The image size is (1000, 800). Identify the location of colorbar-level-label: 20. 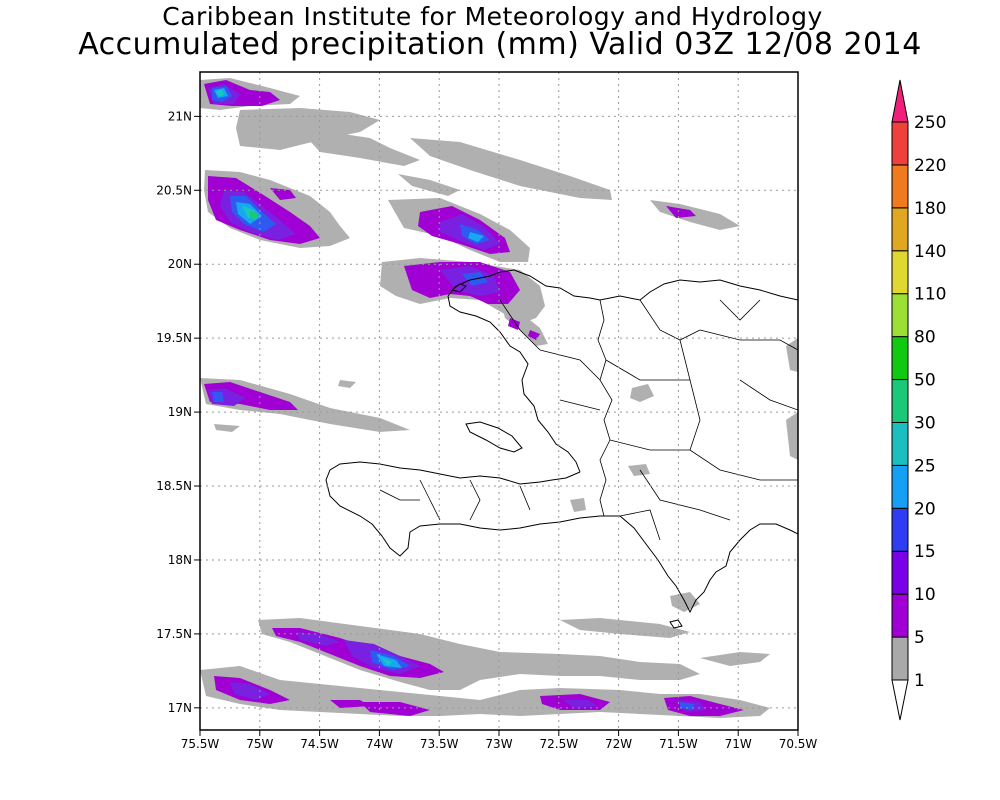
(925, 509).